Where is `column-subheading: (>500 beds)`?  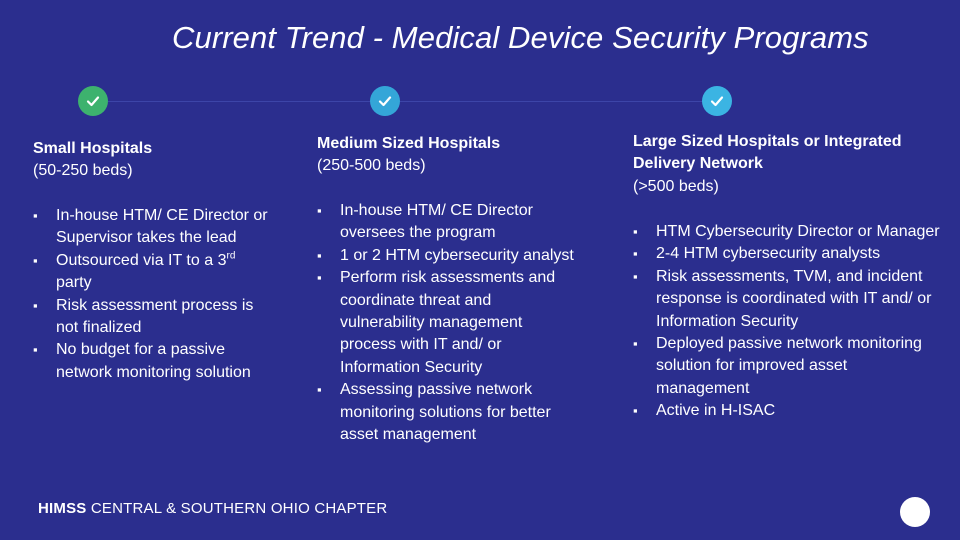 column-subheading: (>500 beds) is located at coordinates (676, 186).